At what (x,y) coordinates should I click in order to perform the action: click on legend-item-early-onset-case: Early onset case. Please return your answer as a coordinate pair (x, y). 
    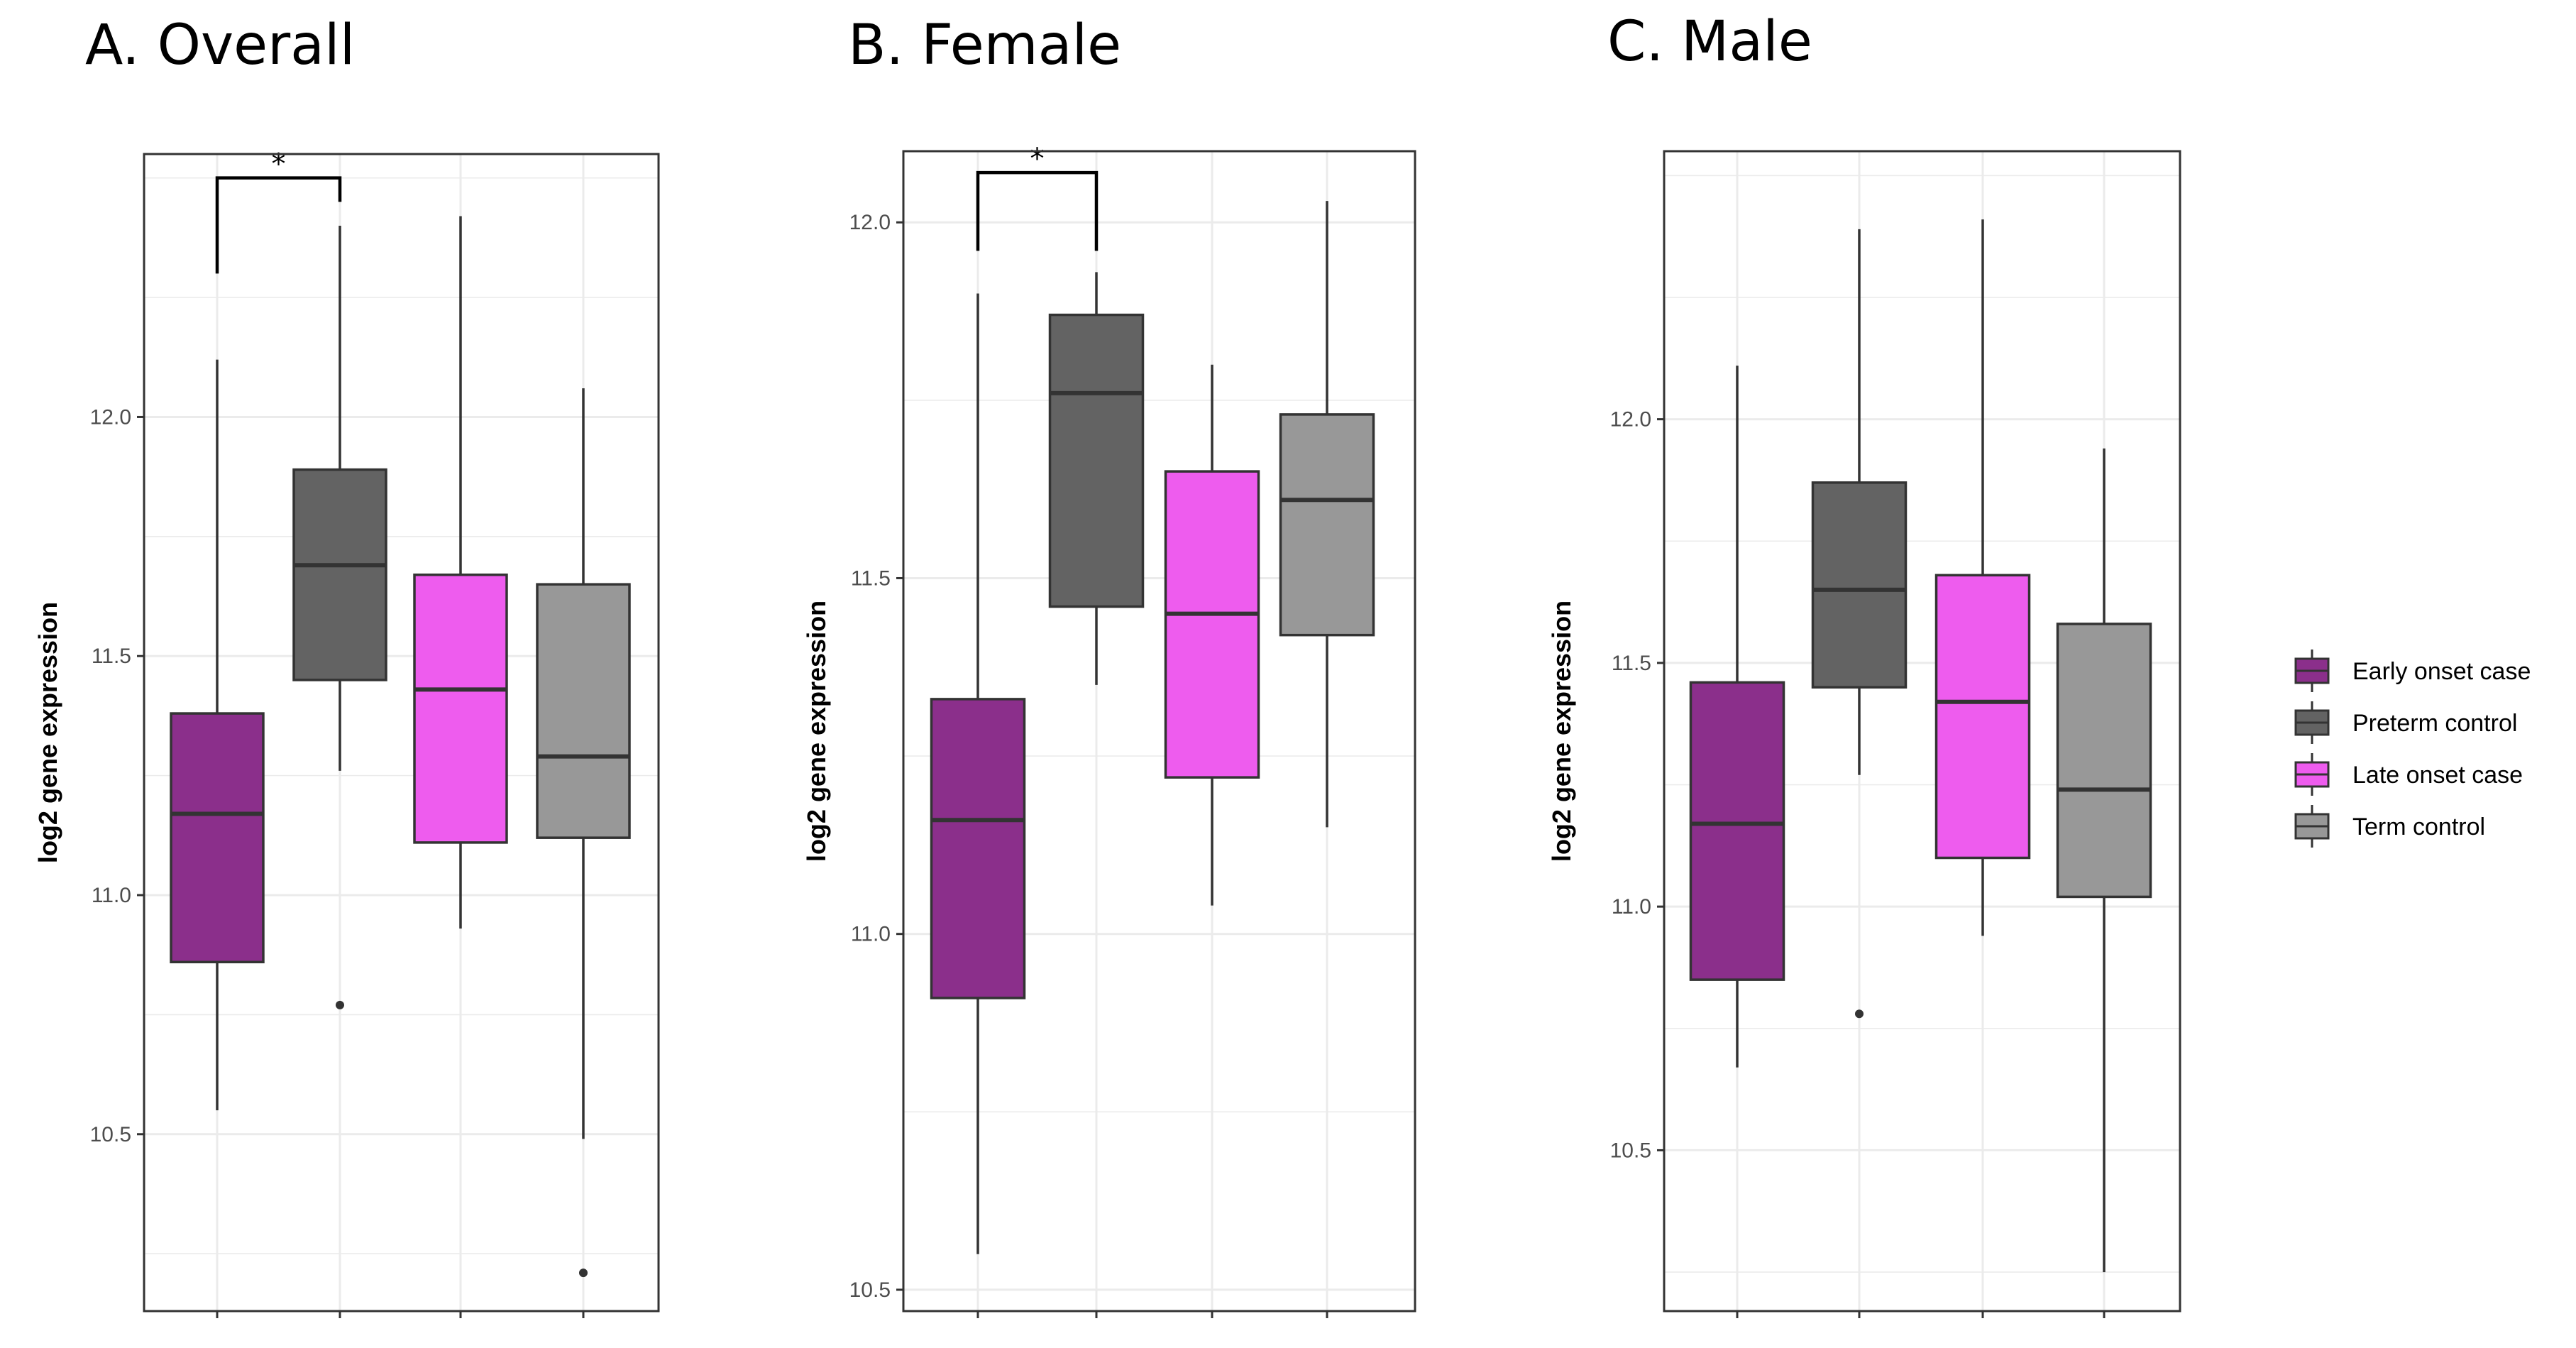
    Looking at the image, I should click on (2412, 671).